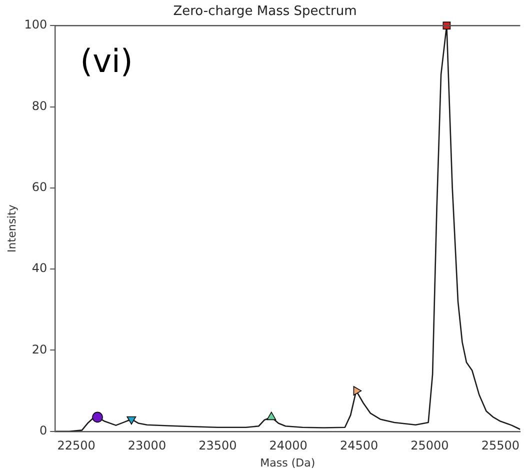 The height and width of the screenshot is (470, 526). I want to click on y-tick-label: 20, so click(40, 349).